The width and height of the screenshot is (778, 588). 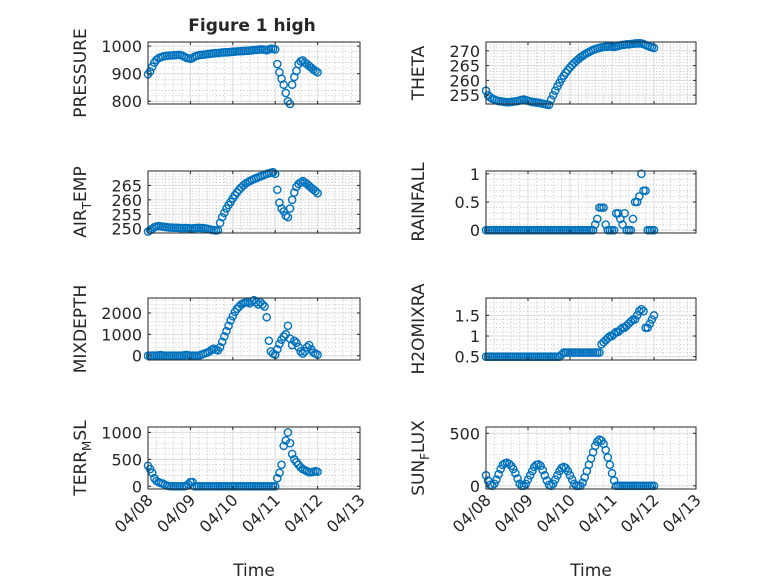 I want to click on y-tick-label: 1000, so click(x=121, y=334).